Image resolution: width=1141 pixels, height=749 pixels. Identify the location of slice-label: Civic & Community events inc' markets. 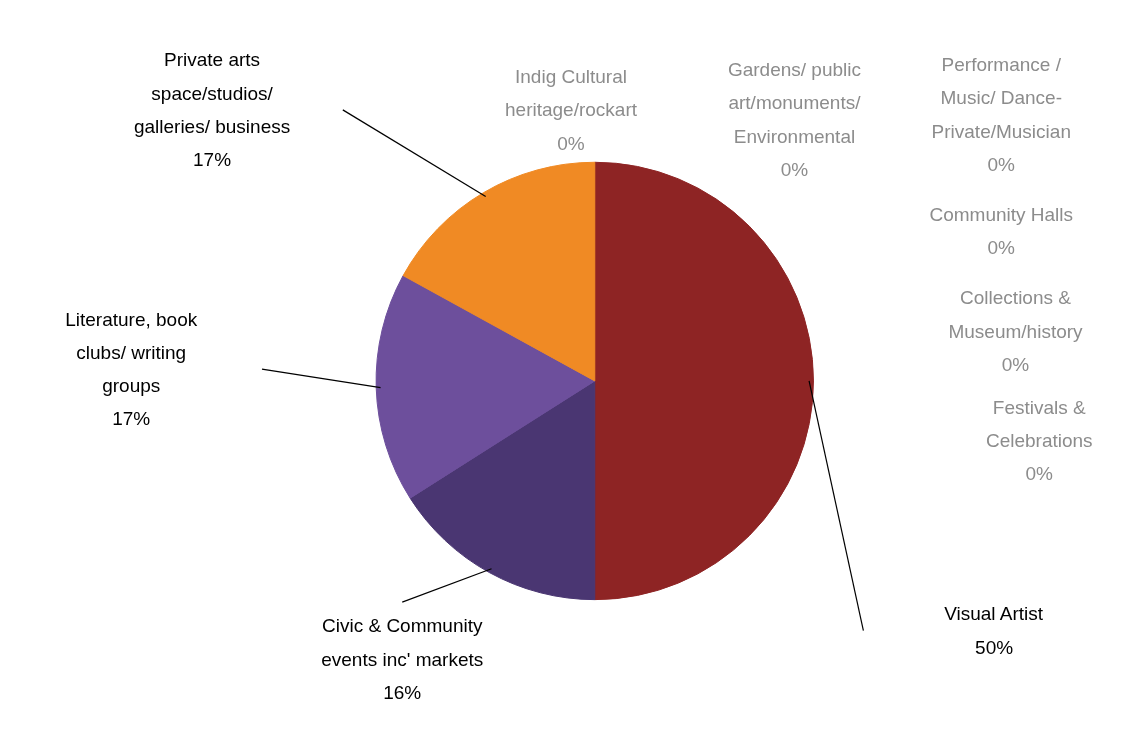
(402, 642).